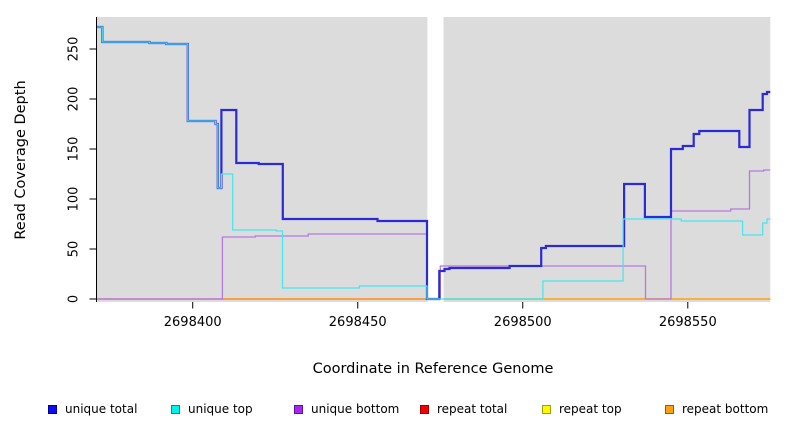 The image size is (792, 432). Describe the element at coordinates (220, 409) in the screenshot. I see `legend-label: unique top` at that location.